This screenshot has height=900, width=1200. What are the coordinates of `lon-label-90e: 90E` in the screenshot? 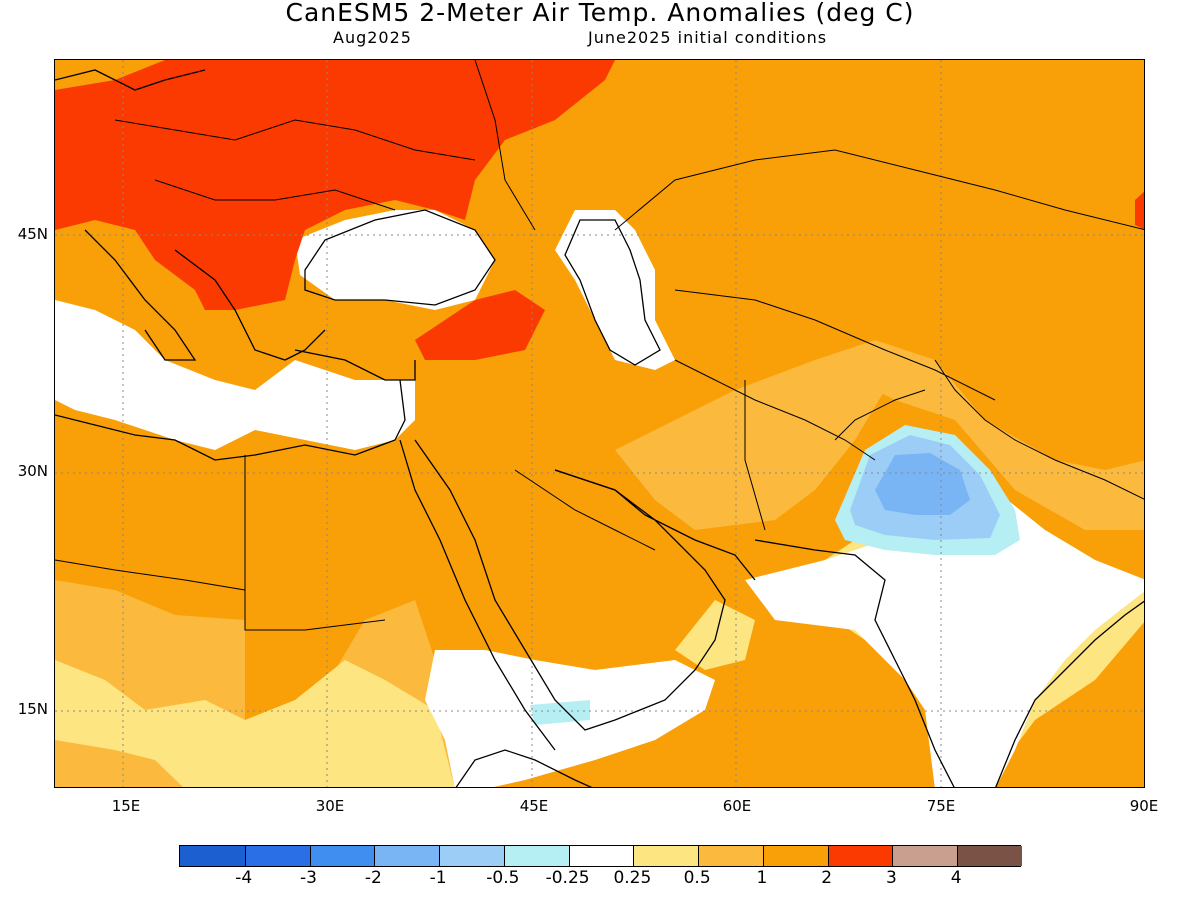 It's located at (1144, 806).